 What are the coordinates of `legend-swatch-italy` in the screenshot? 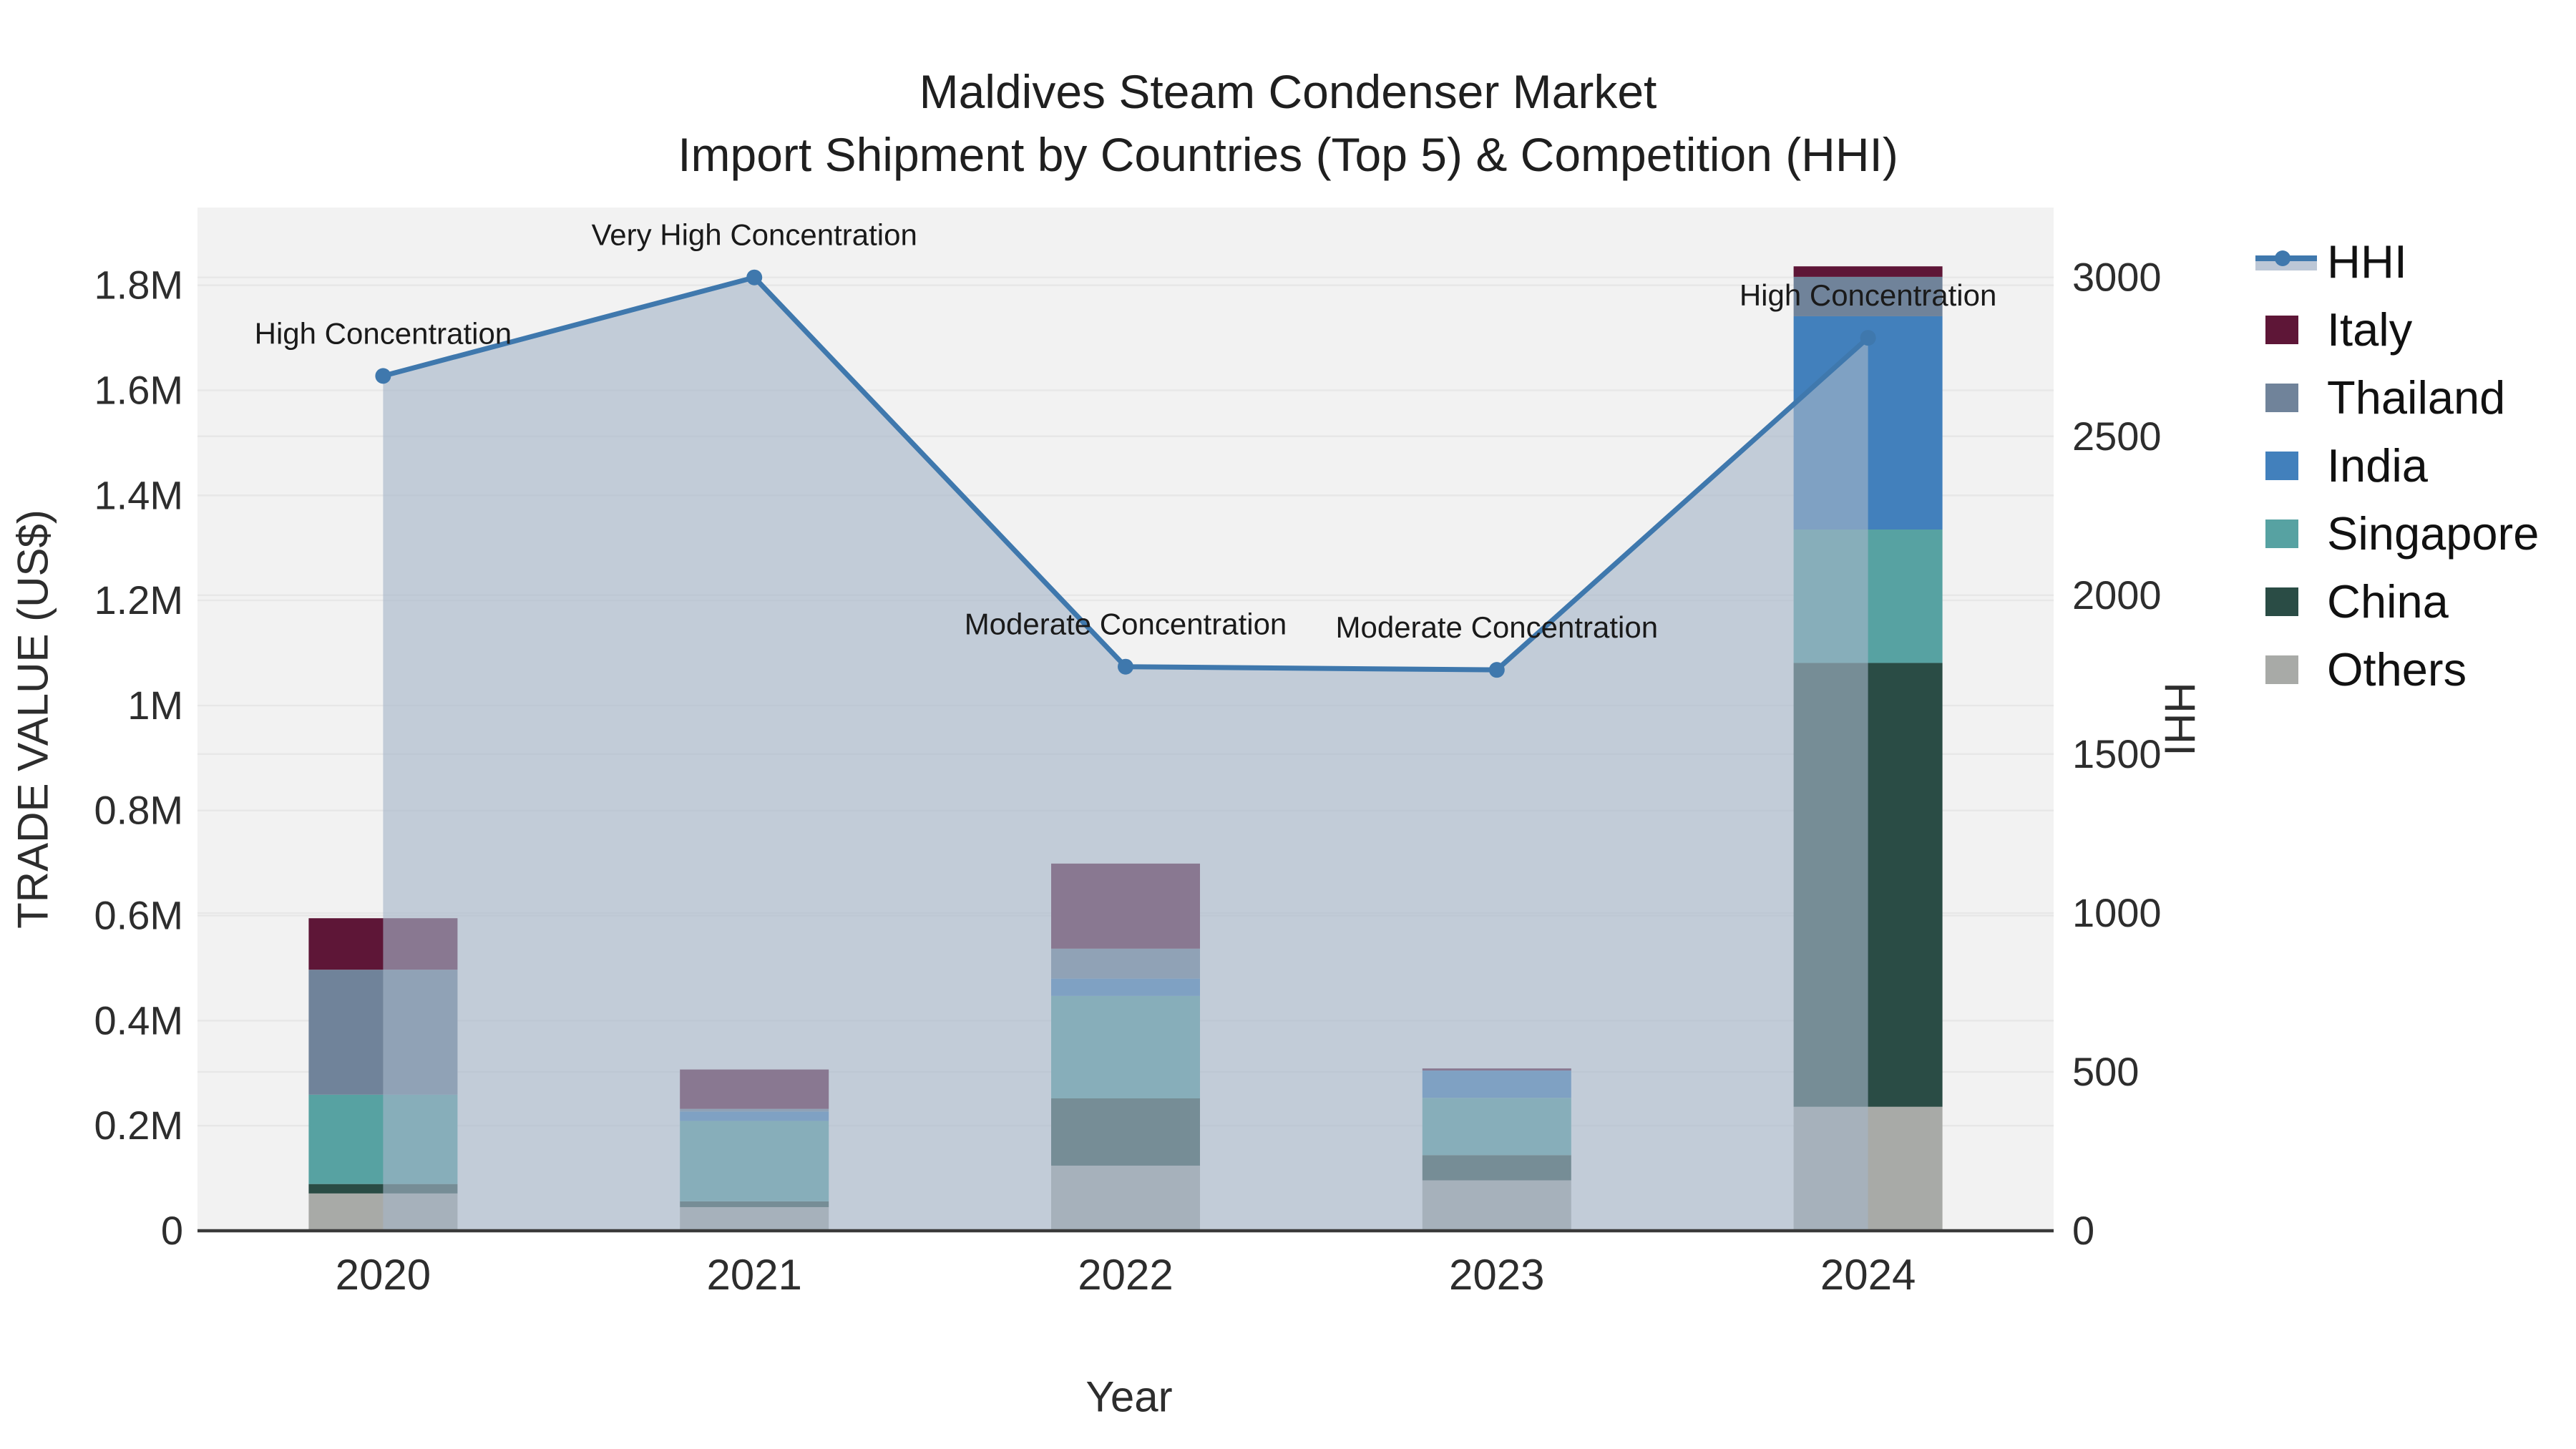 It's located at (2289, 330).